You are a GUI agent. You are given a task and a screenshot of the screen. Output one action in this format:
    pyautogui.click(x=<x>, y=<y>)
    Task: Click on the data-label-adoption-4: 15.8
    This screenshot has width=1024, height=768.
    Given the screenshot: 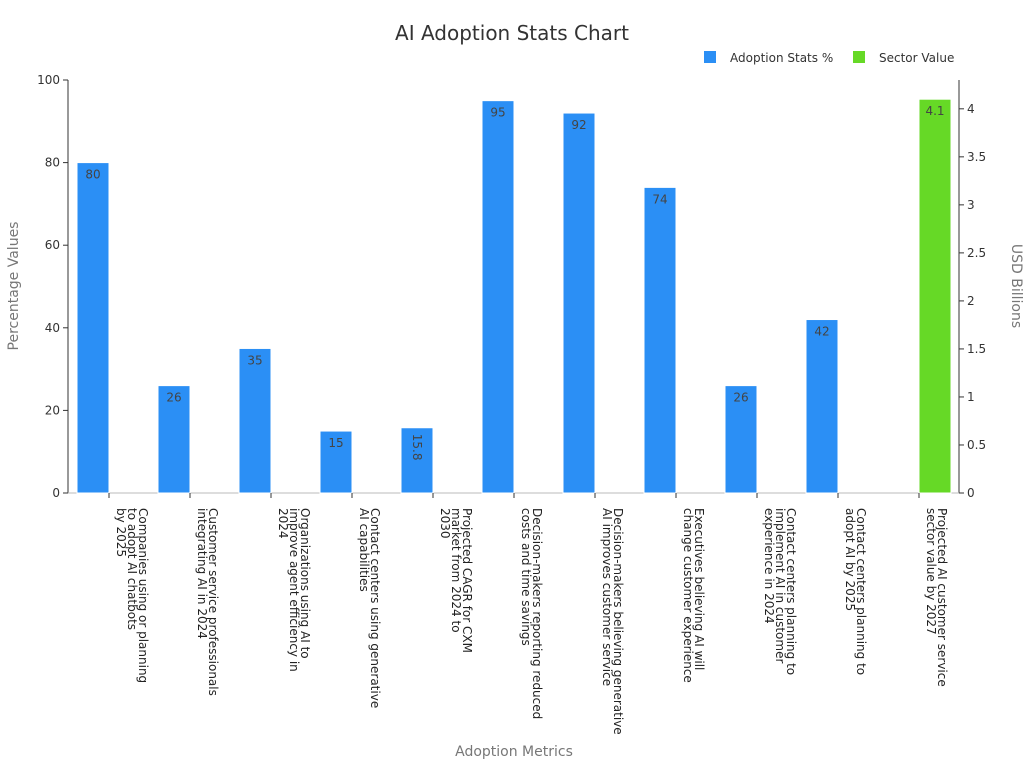 What is the action you would take?
    pyautogui.click(x=417, y=447)
    